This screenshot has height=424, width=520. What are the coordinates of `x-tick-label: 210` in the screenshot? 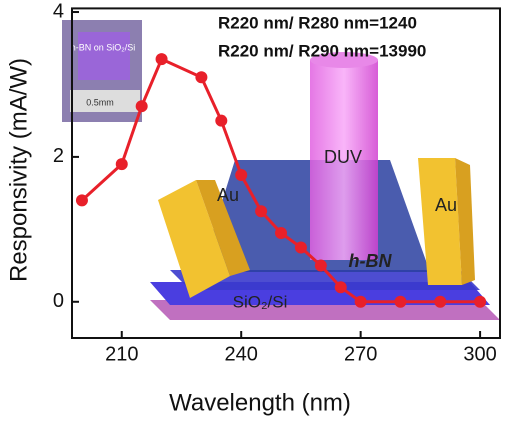 It's located at (121, 354).